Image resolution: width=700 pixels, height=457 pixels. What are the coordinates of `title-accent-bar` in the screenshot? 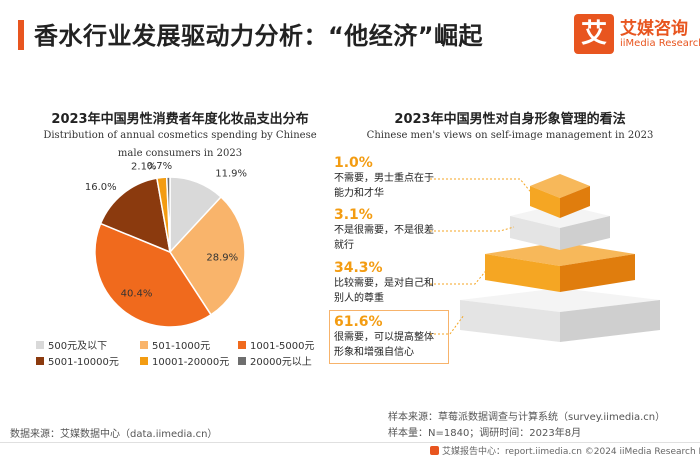 It's located at (21, 35).